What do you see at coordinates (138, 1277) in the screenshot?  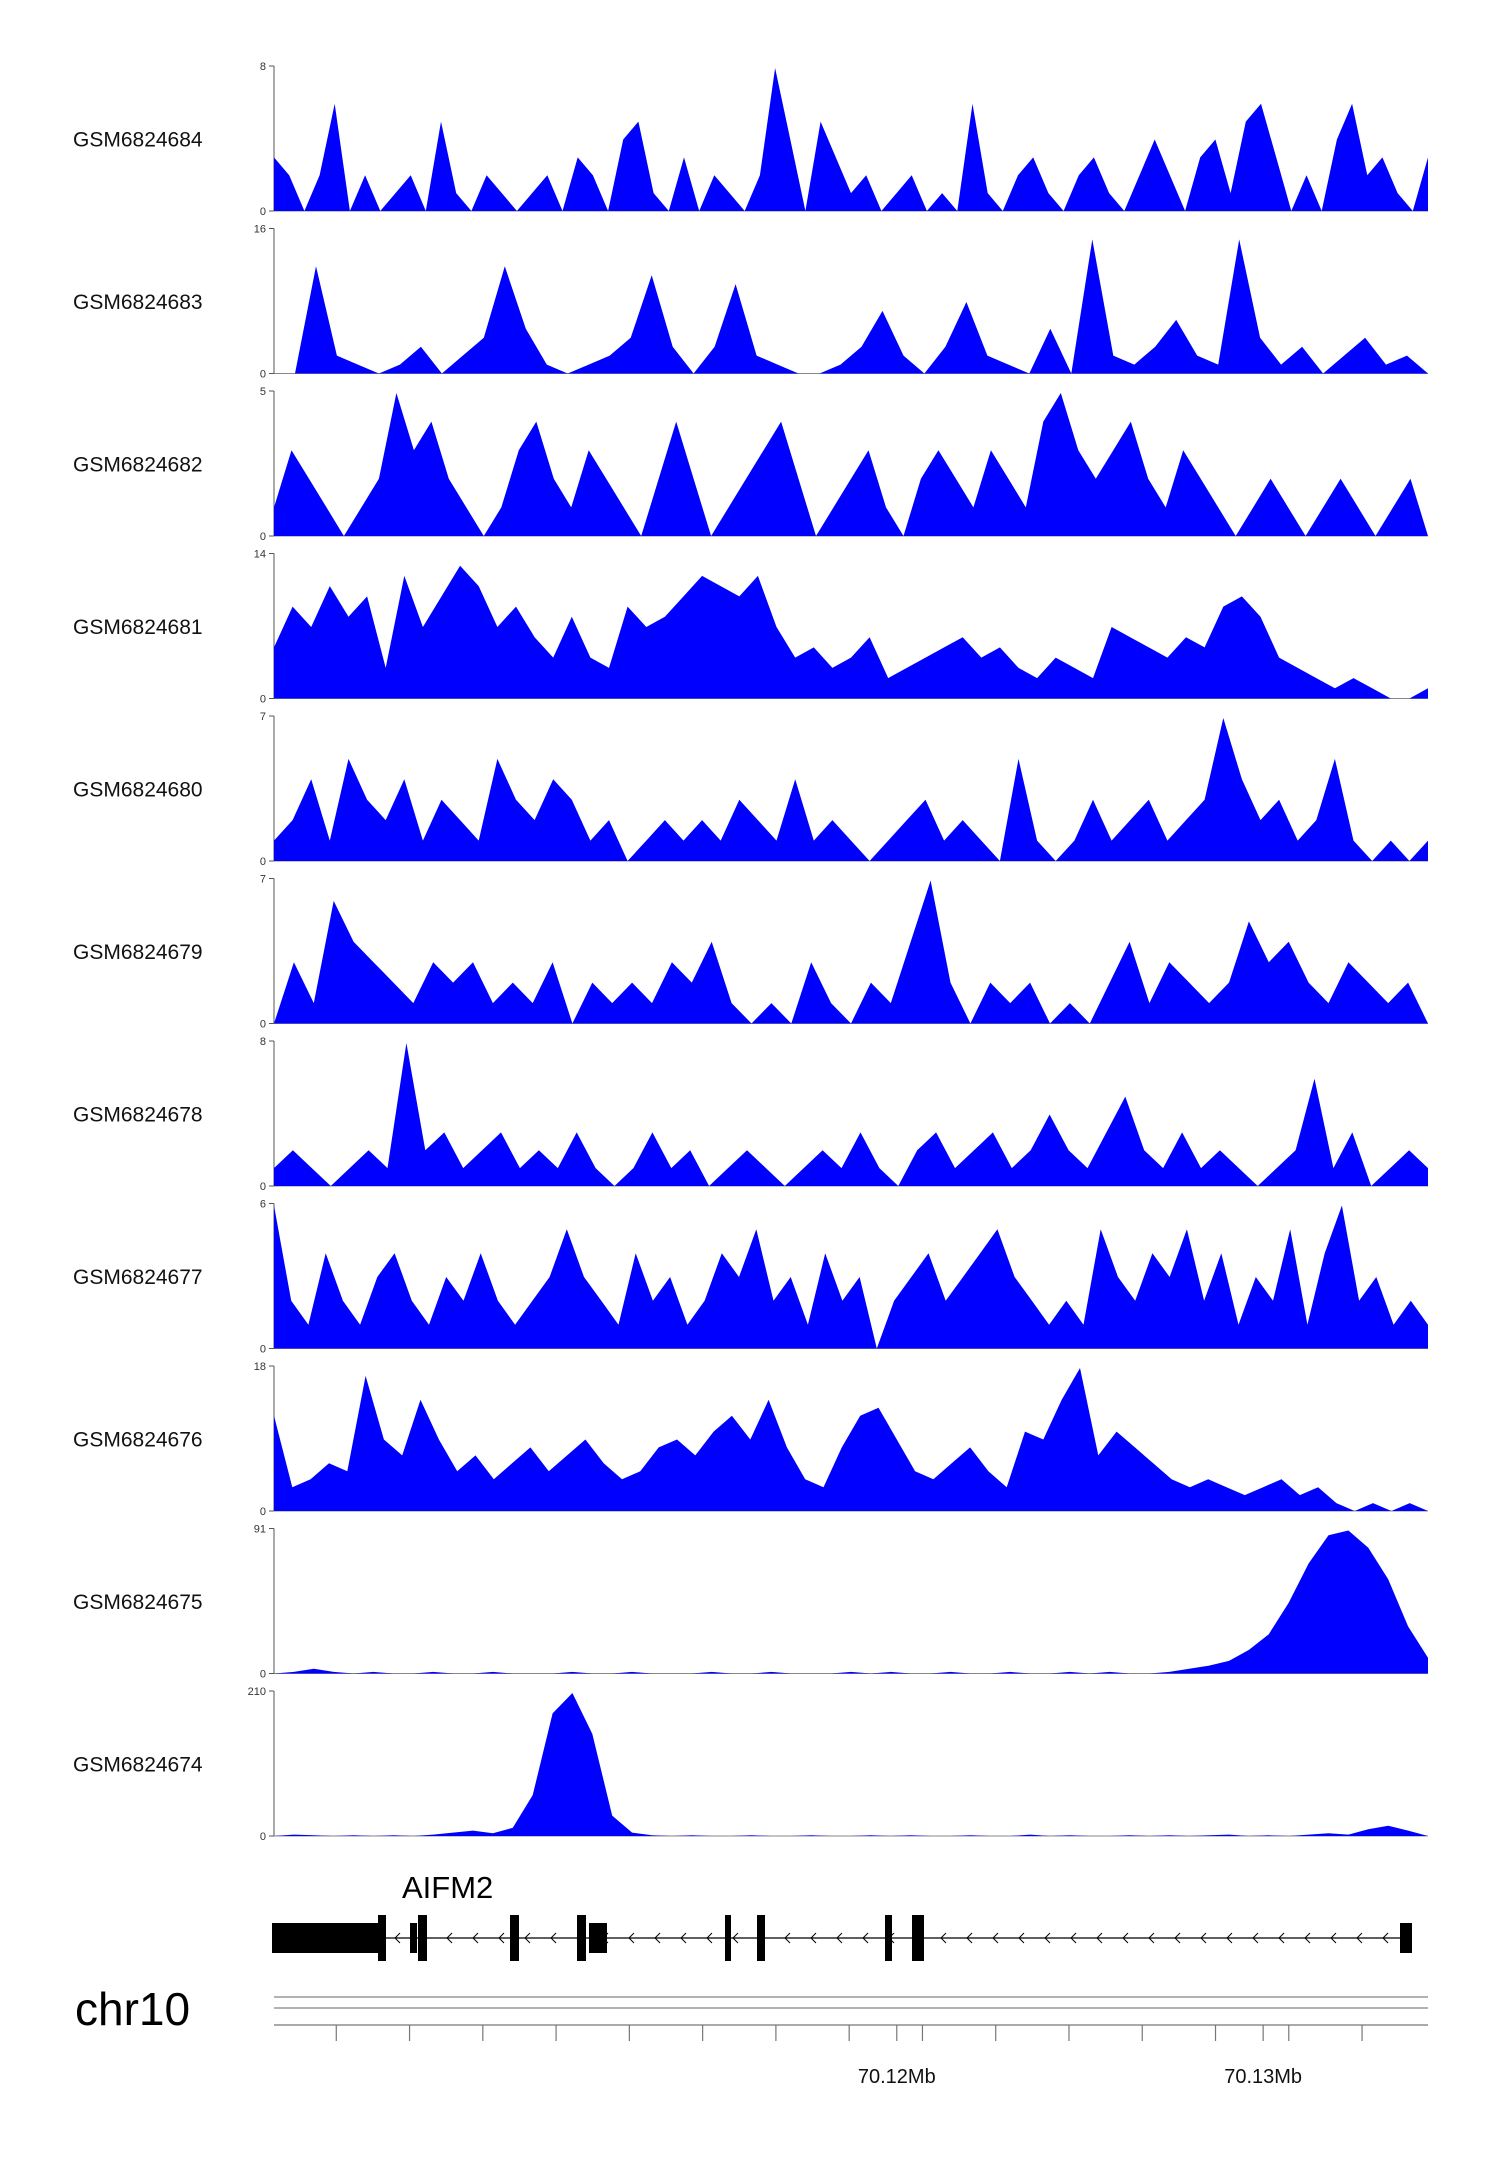 I see `track-label: GSM6824677` at bounding box center [138, 1277].